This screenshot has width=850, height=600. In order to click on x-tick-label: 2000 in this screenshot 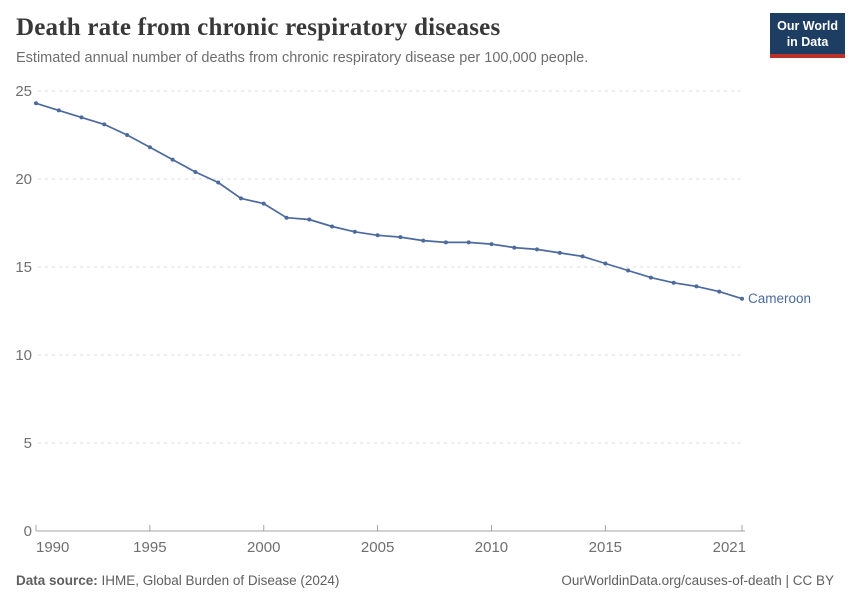, I will do `click(263, 547)`.